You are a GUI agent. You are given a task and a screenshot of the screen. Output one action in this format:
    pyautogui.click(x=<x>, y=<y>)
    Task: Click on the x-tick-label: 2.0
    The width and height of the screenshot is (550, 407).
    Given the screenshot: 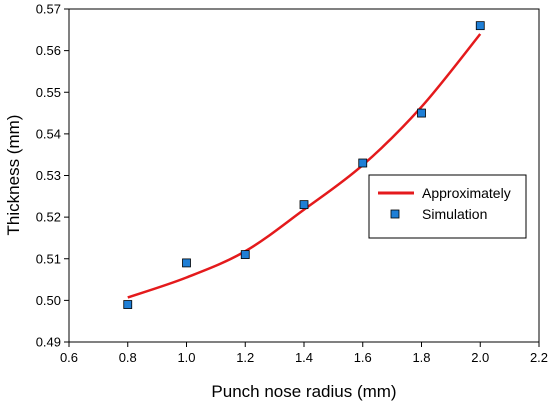 What is the action you would take?
    pyautogui.click(x=480, y=357)
    